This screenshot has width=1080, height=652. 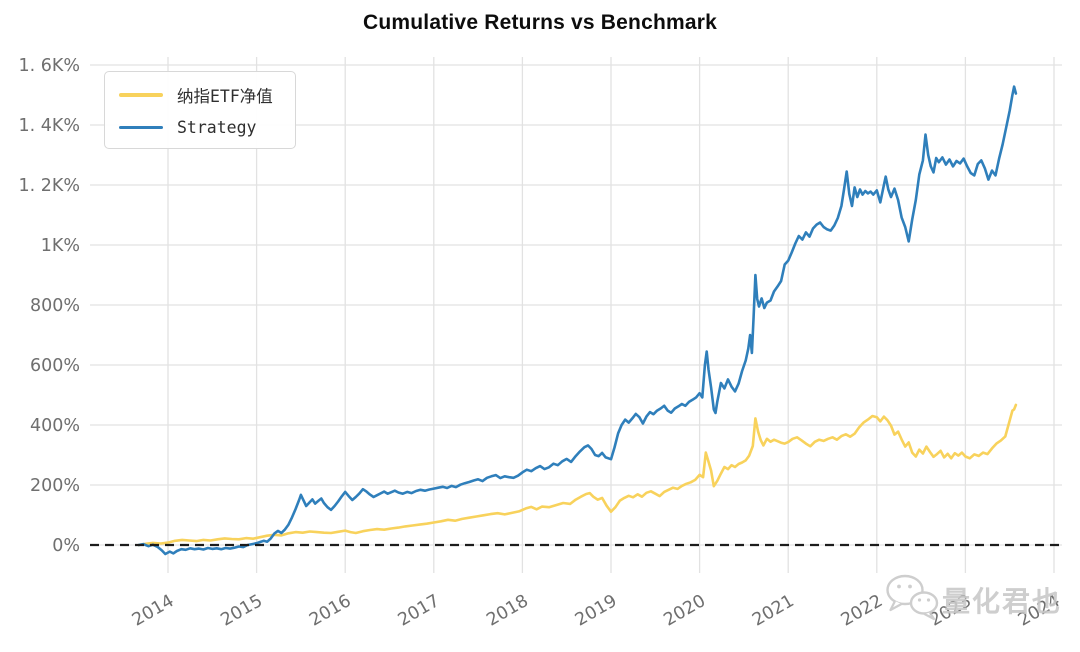 I want to click on watermark: 量化君也, so click(x=973, y=599).